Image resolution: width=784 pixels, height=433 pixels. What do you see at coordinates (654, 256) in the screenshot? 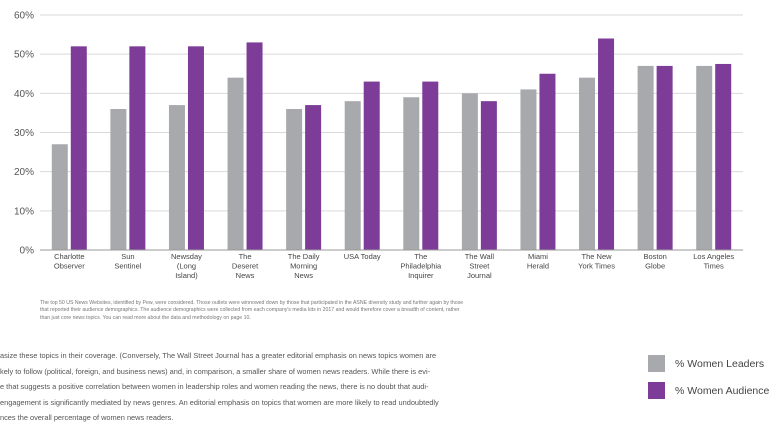
I see `x-category-label-line: Boston` at bounding box center [654, 256].